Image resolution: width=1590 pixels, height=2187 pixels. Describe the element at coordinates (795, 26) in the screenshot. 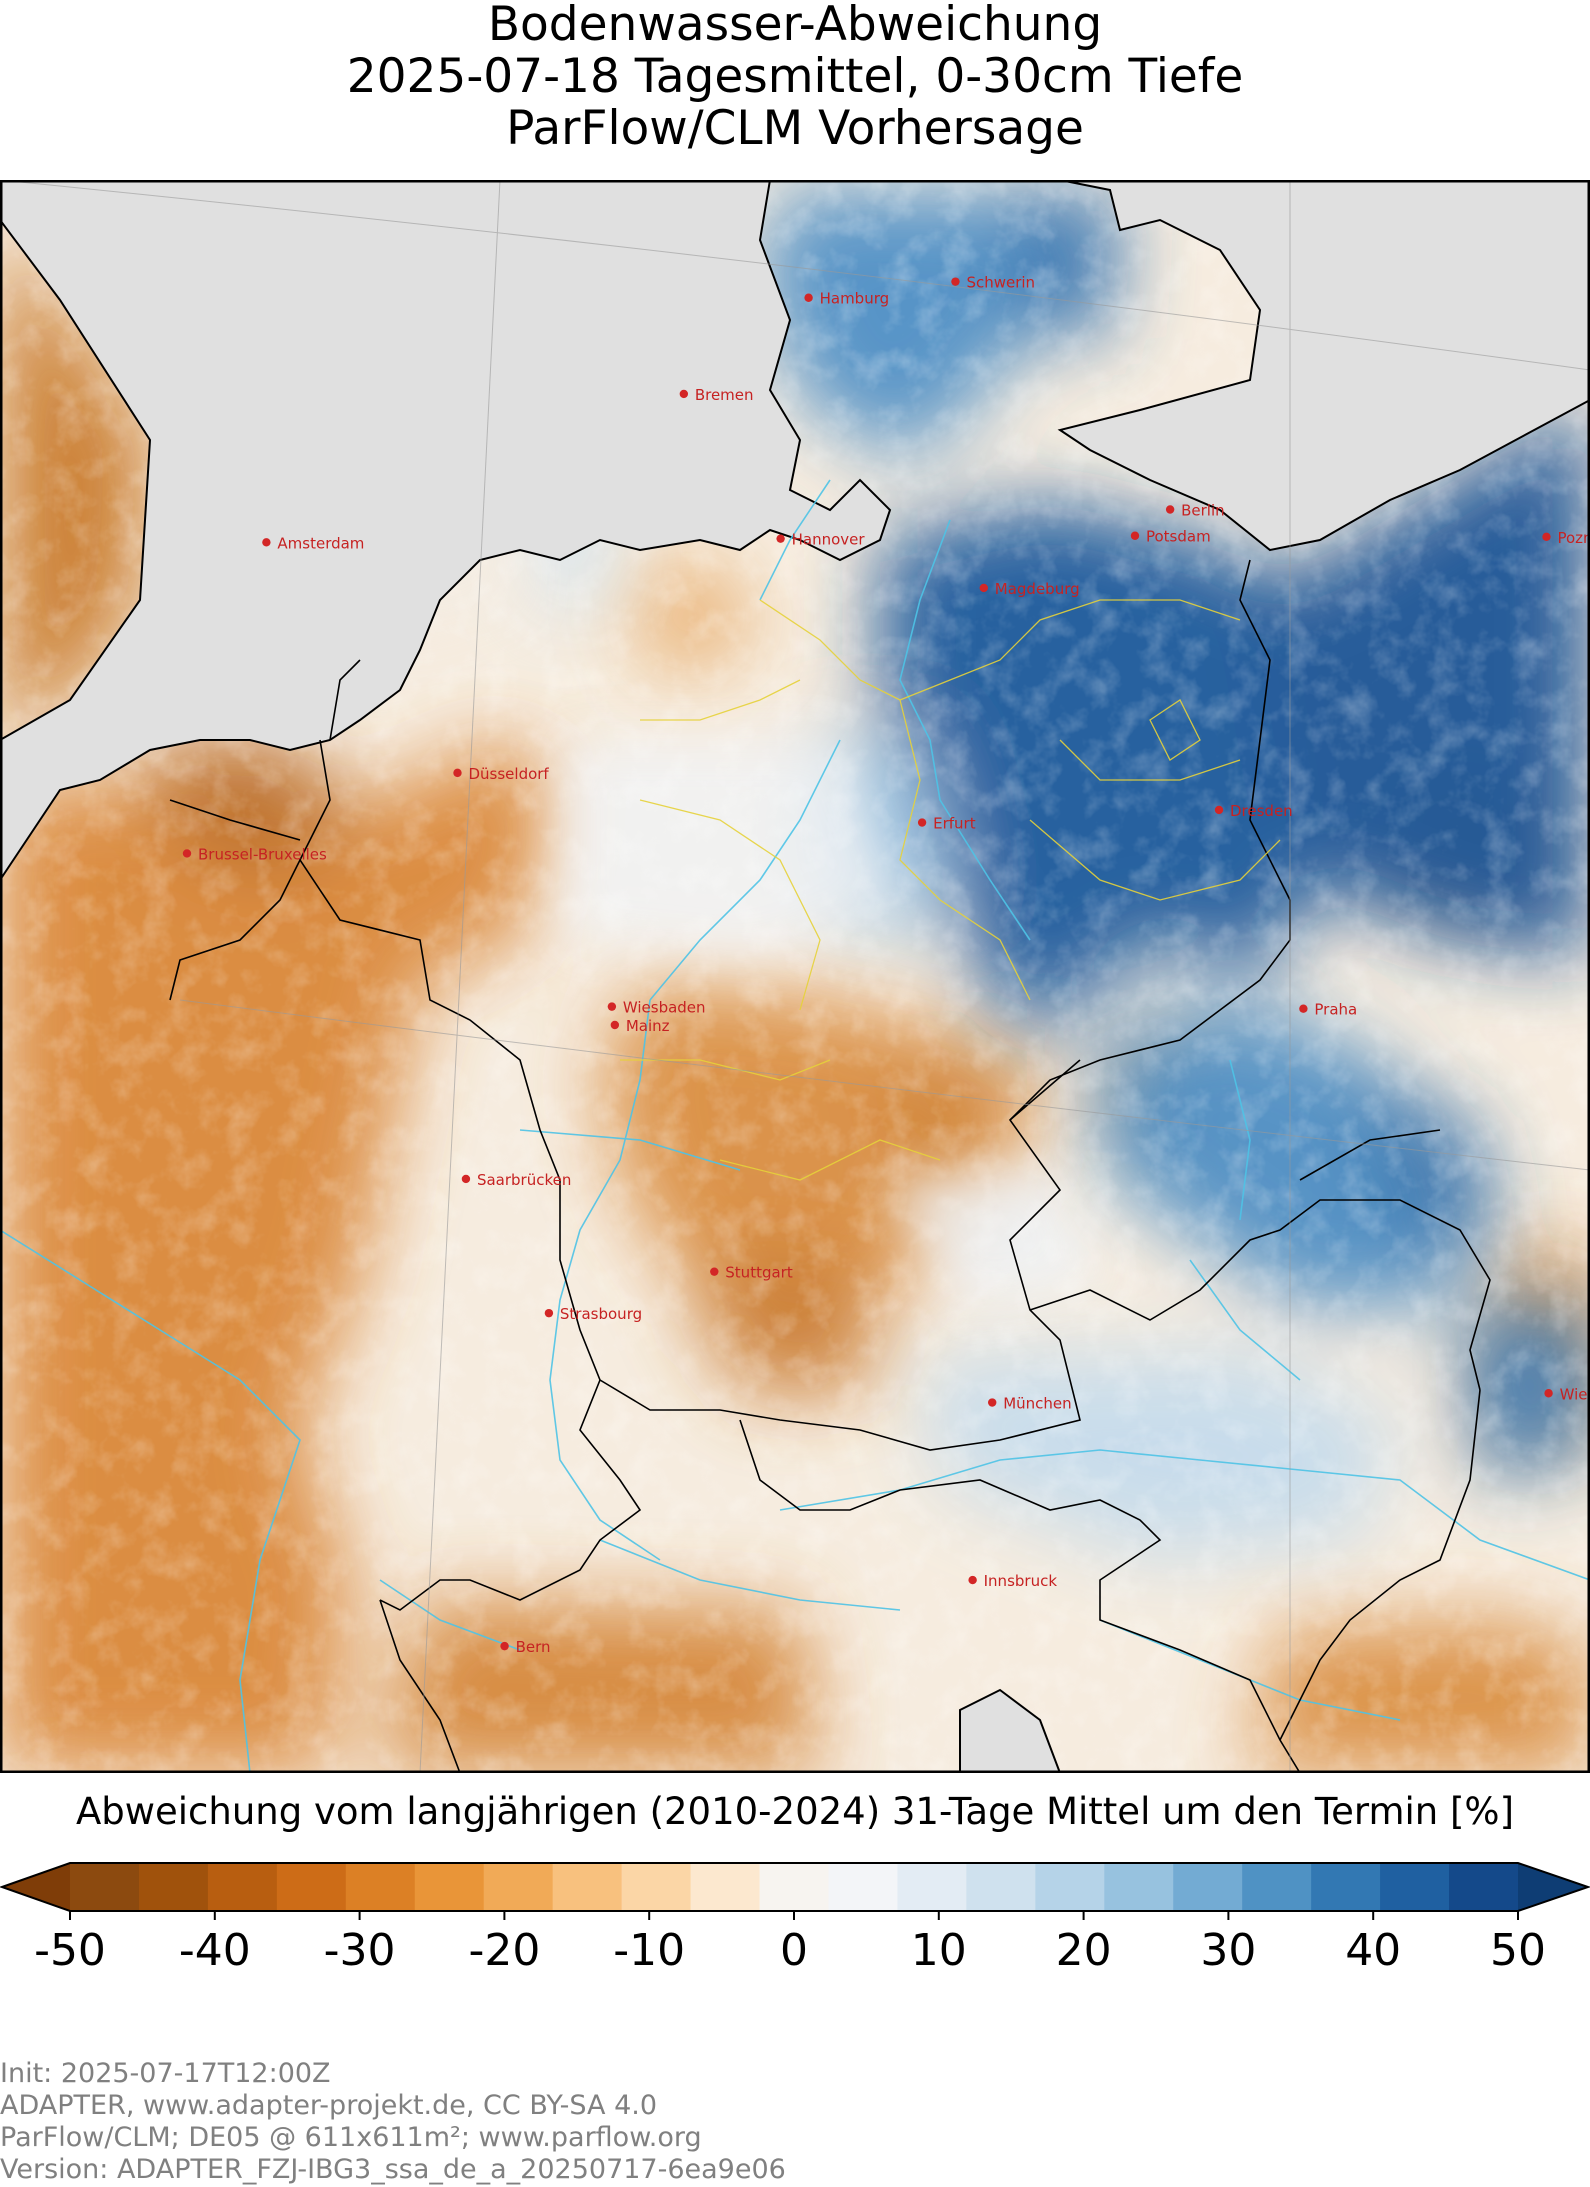

I see `map-title-line-1: Bodenwasser-Abweichung` at that location.